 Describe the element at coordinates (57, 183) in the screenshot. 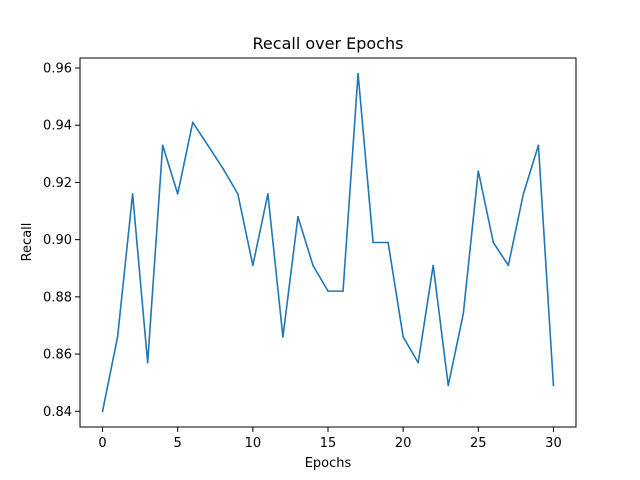

I see `y-tick-label: 0.92` at that location.